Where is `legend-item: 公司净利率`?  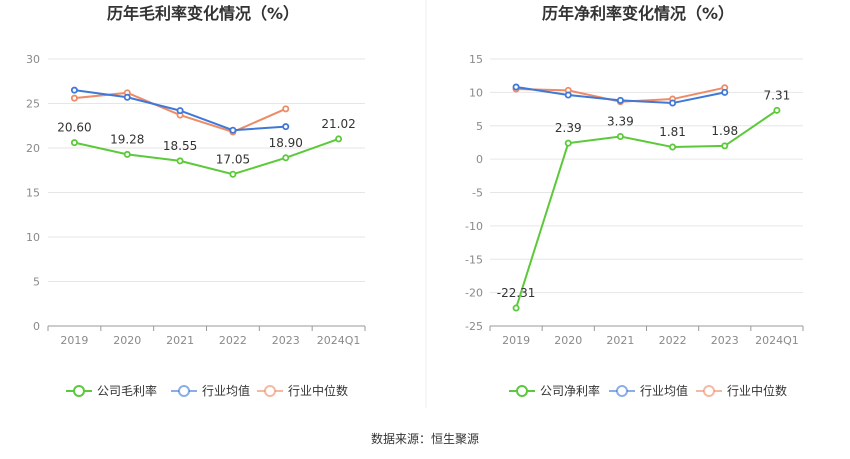
legend-item: 公司净利率 is located at coordinates (554, 390).